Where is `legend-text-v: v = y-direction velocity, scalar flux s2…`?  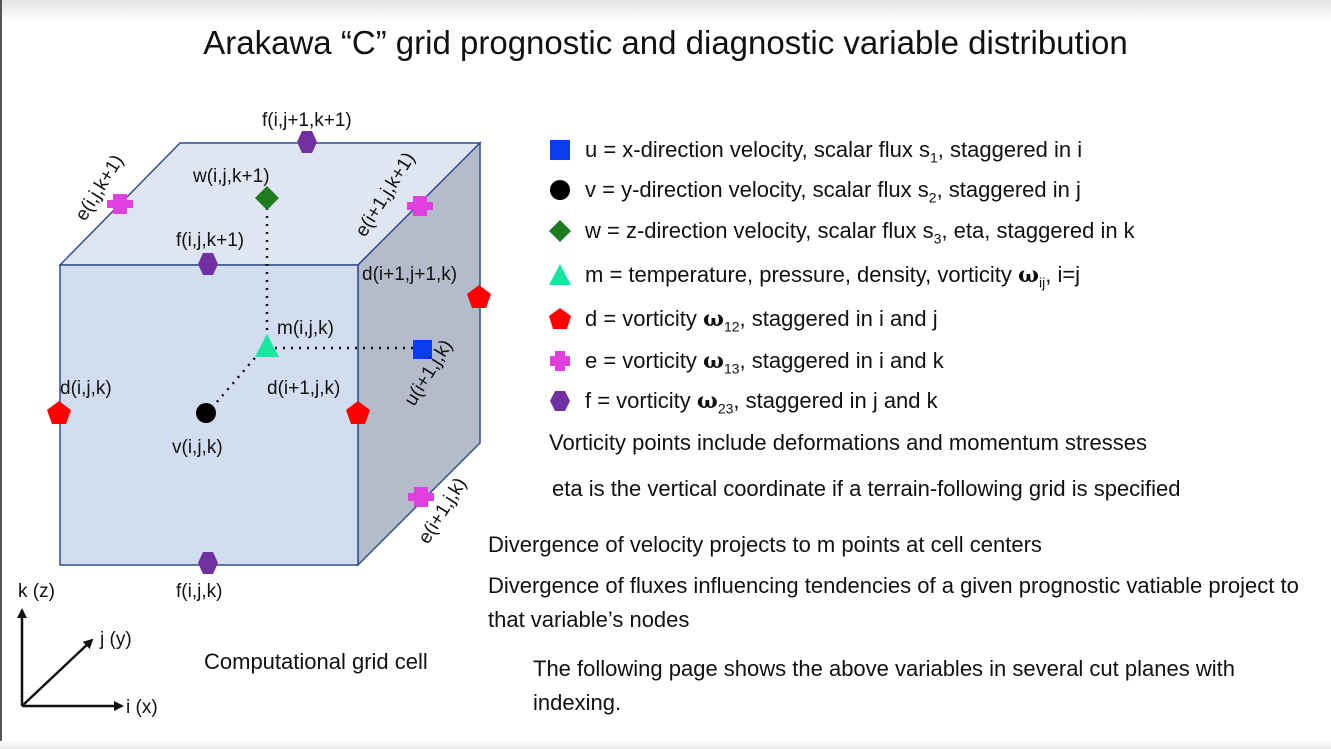 legend-text-v: v = y-direction velocity, scalar flux s2… is located at coordinates (833, 191).